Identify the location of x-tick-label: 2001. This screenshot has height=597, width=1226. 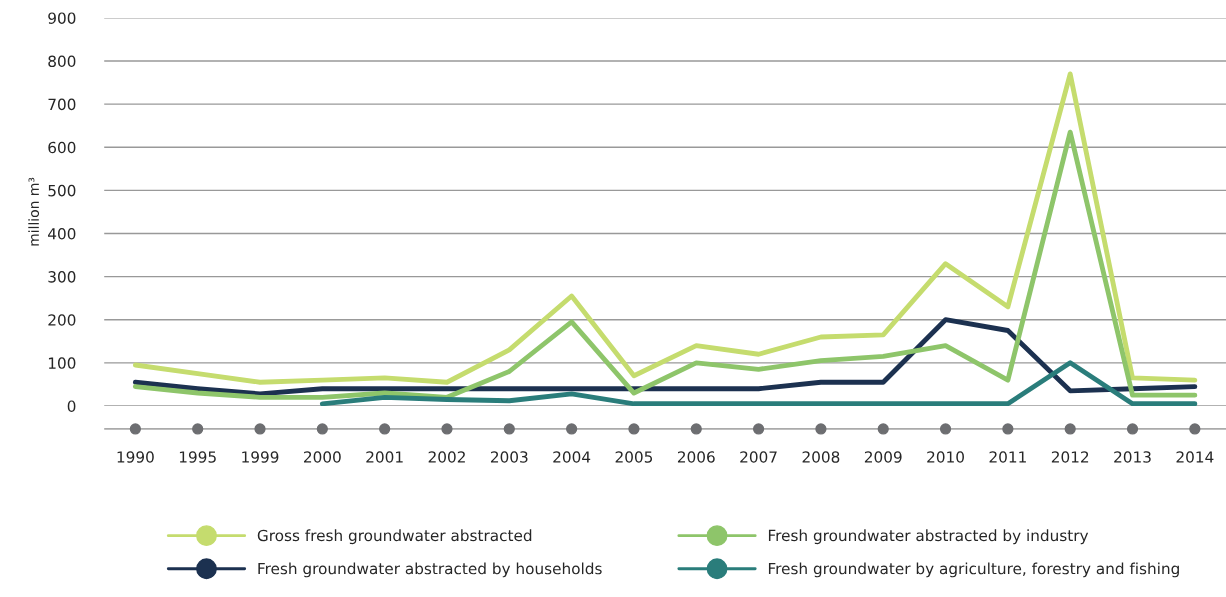
(384, 457).